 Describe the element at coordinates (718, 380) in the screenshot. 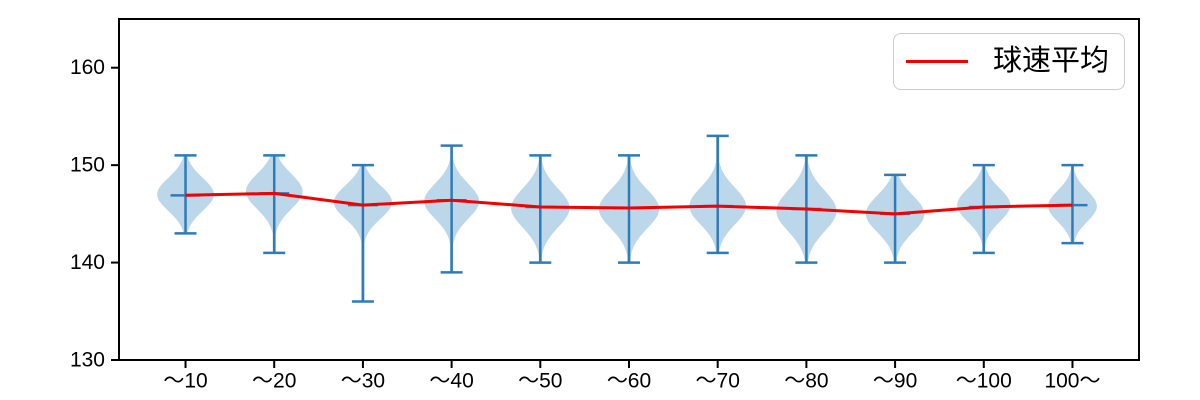

I see `x-tick-label: ～70` at that location.